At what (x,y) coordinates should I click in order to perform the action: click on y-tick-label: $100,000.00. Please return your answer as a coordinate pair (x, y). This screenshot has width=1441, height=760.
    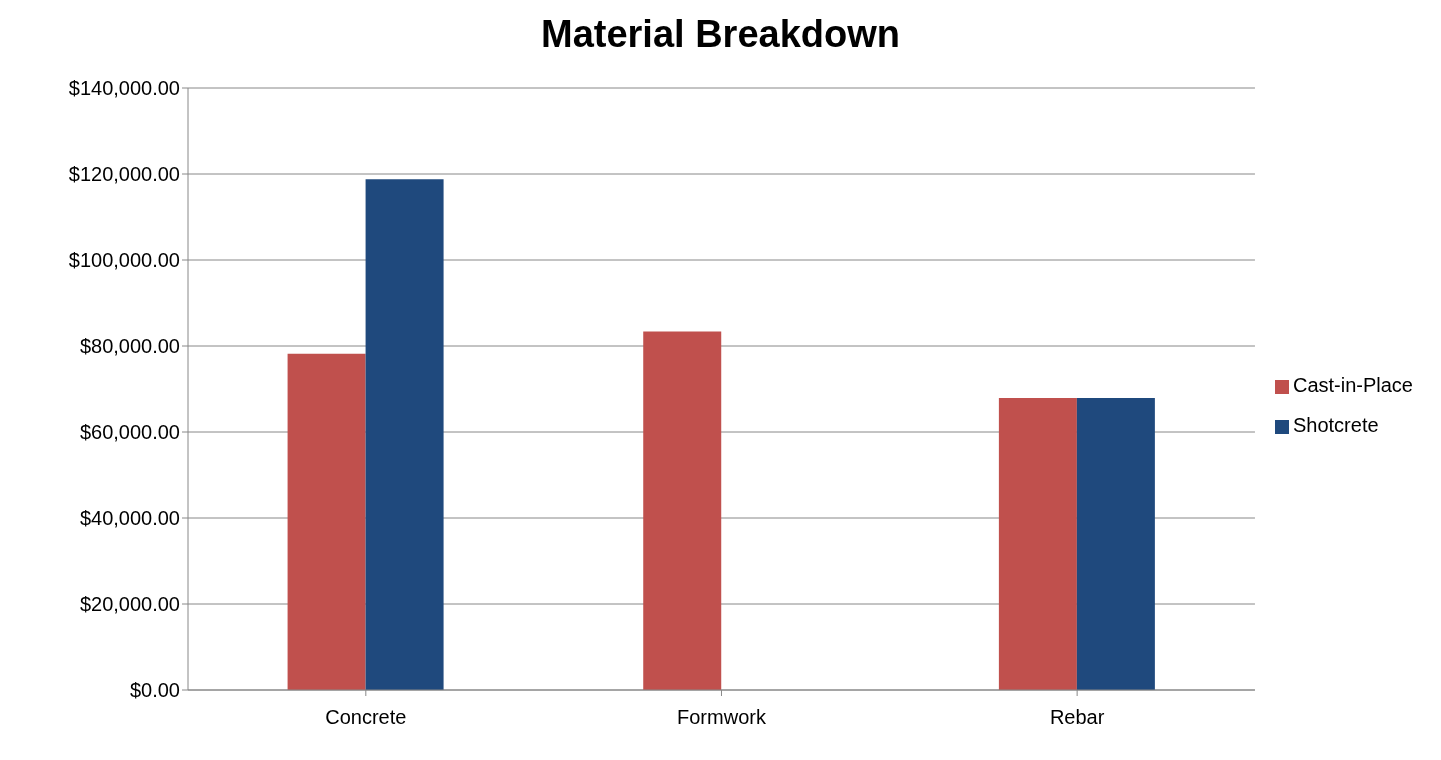
    Looking at the image, I should click on (124, 260).